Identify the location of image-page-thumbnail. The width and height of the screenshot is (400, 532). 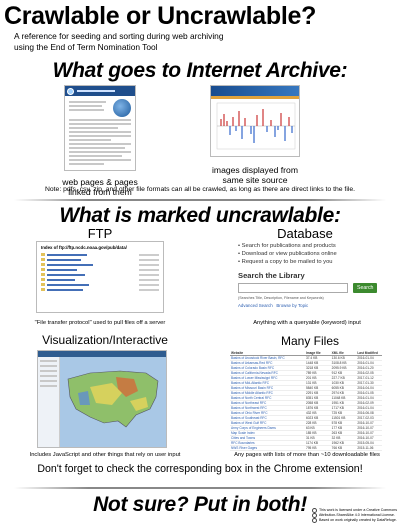
(255, 121).